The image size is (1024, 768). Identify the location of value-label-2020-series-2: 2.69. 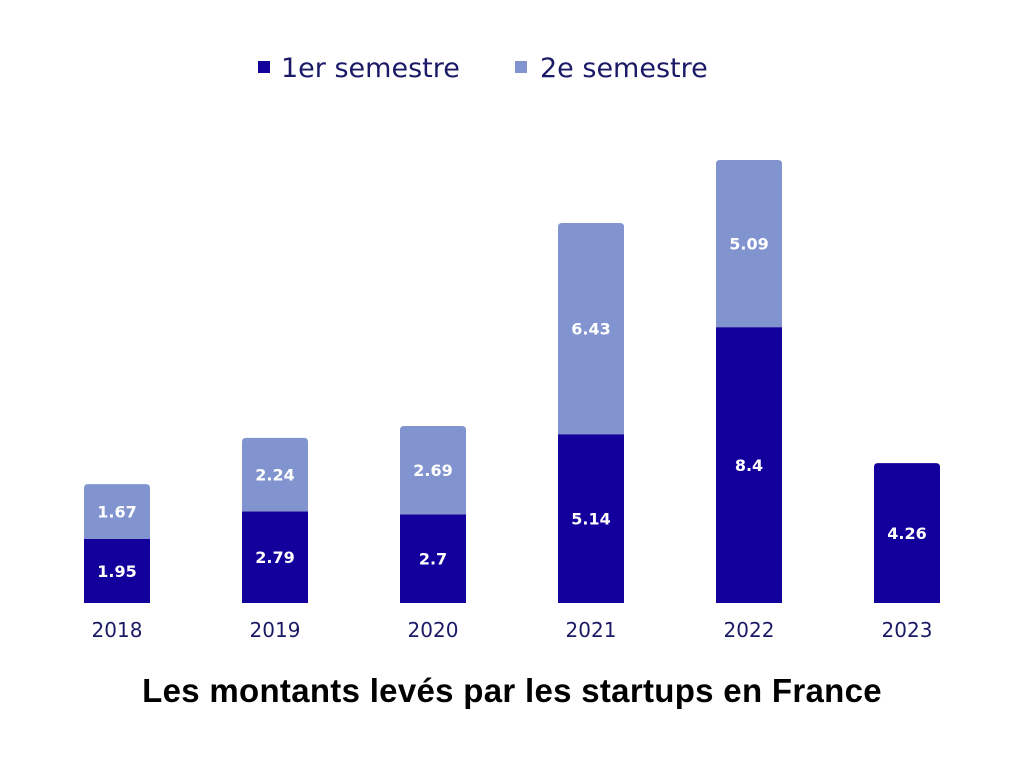
(432, 470).